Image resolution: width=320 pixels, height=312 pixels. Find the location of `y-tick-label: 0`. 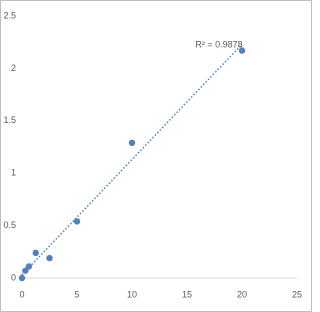

y-tick-label: 0 is located at coordinates (13, 277).